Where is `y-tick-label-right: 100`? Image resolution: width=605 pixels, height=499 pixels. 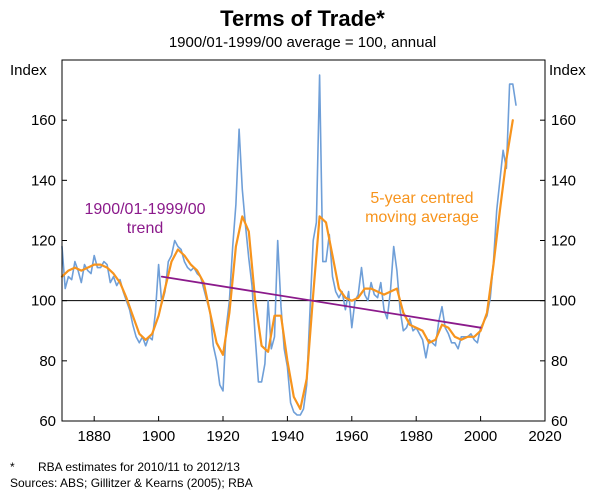 y-tick-label-right: 100 is located at coordinates (563, 301).